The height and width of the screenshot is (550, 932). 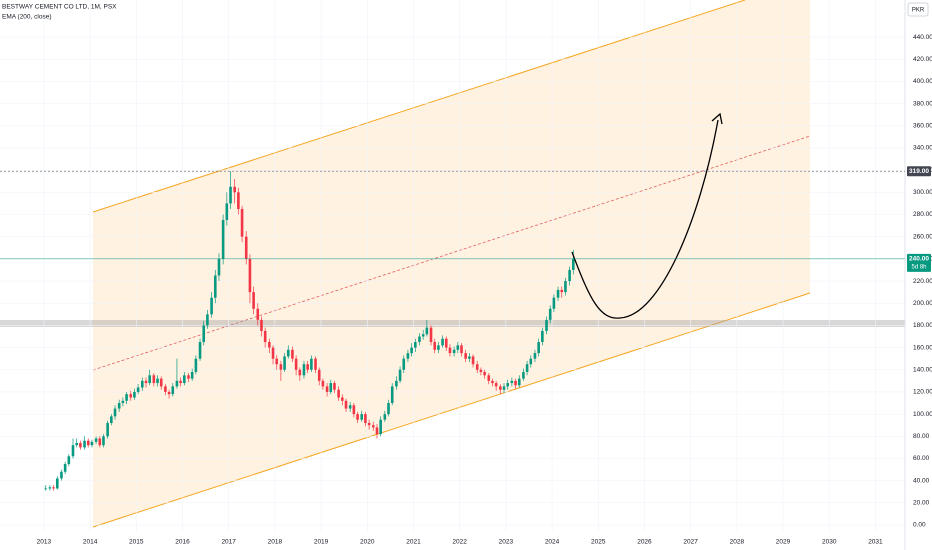 What do you see at coordinates (367, 542) in the screenshot?
I see `x-tick-label: 2020` at bounding box center [367, 542].